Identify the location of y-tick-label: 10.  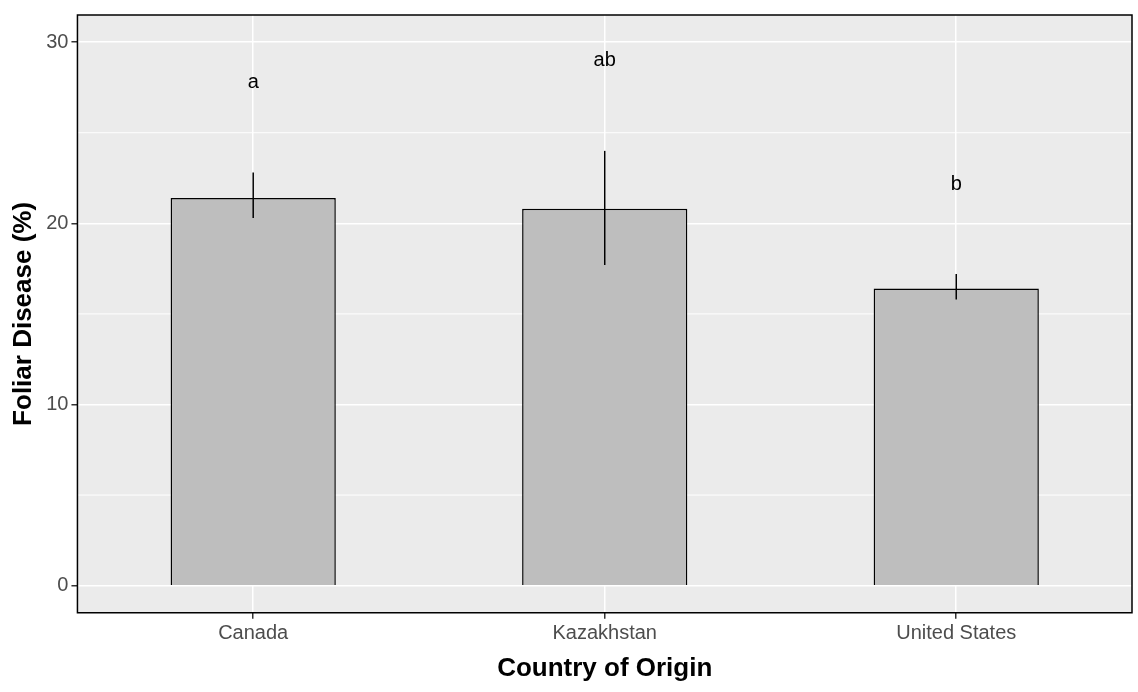
(57, 402).